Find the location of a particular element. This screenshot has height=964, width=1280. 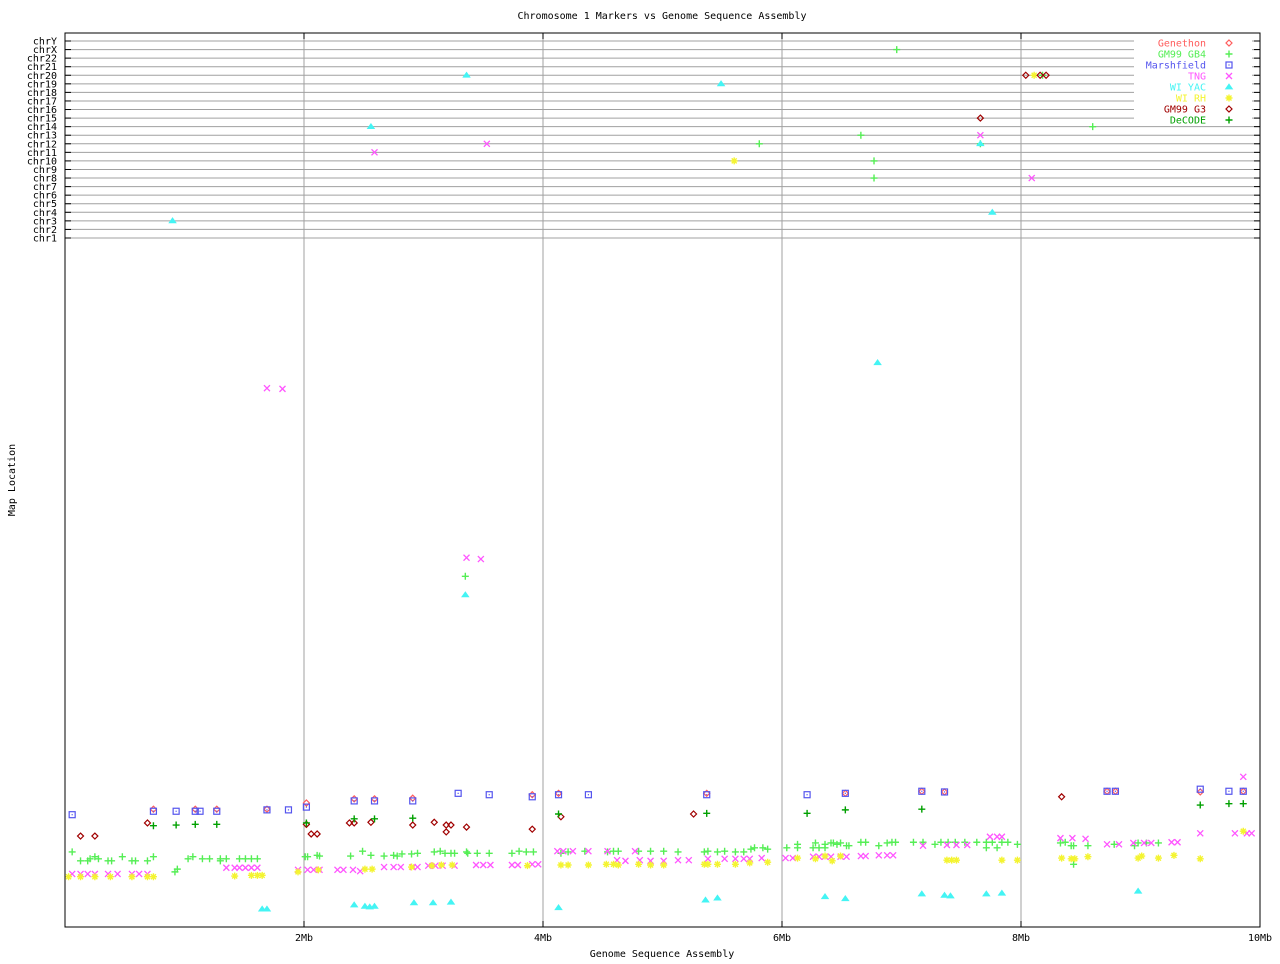

y-tick-label: chrY is located at coordinates (45, 42).